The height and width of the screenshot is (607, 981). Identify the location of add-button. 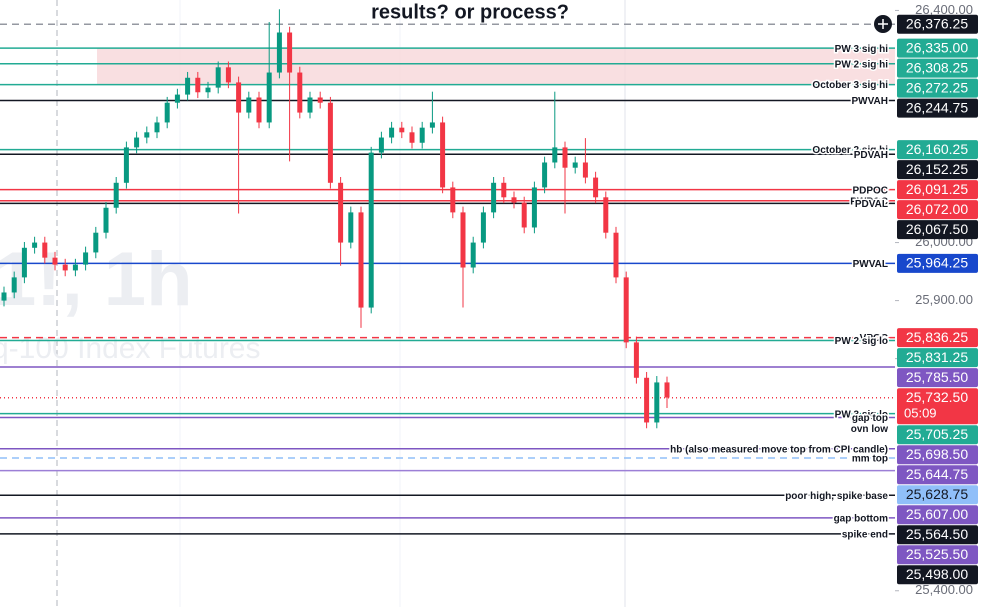
(883, 24).